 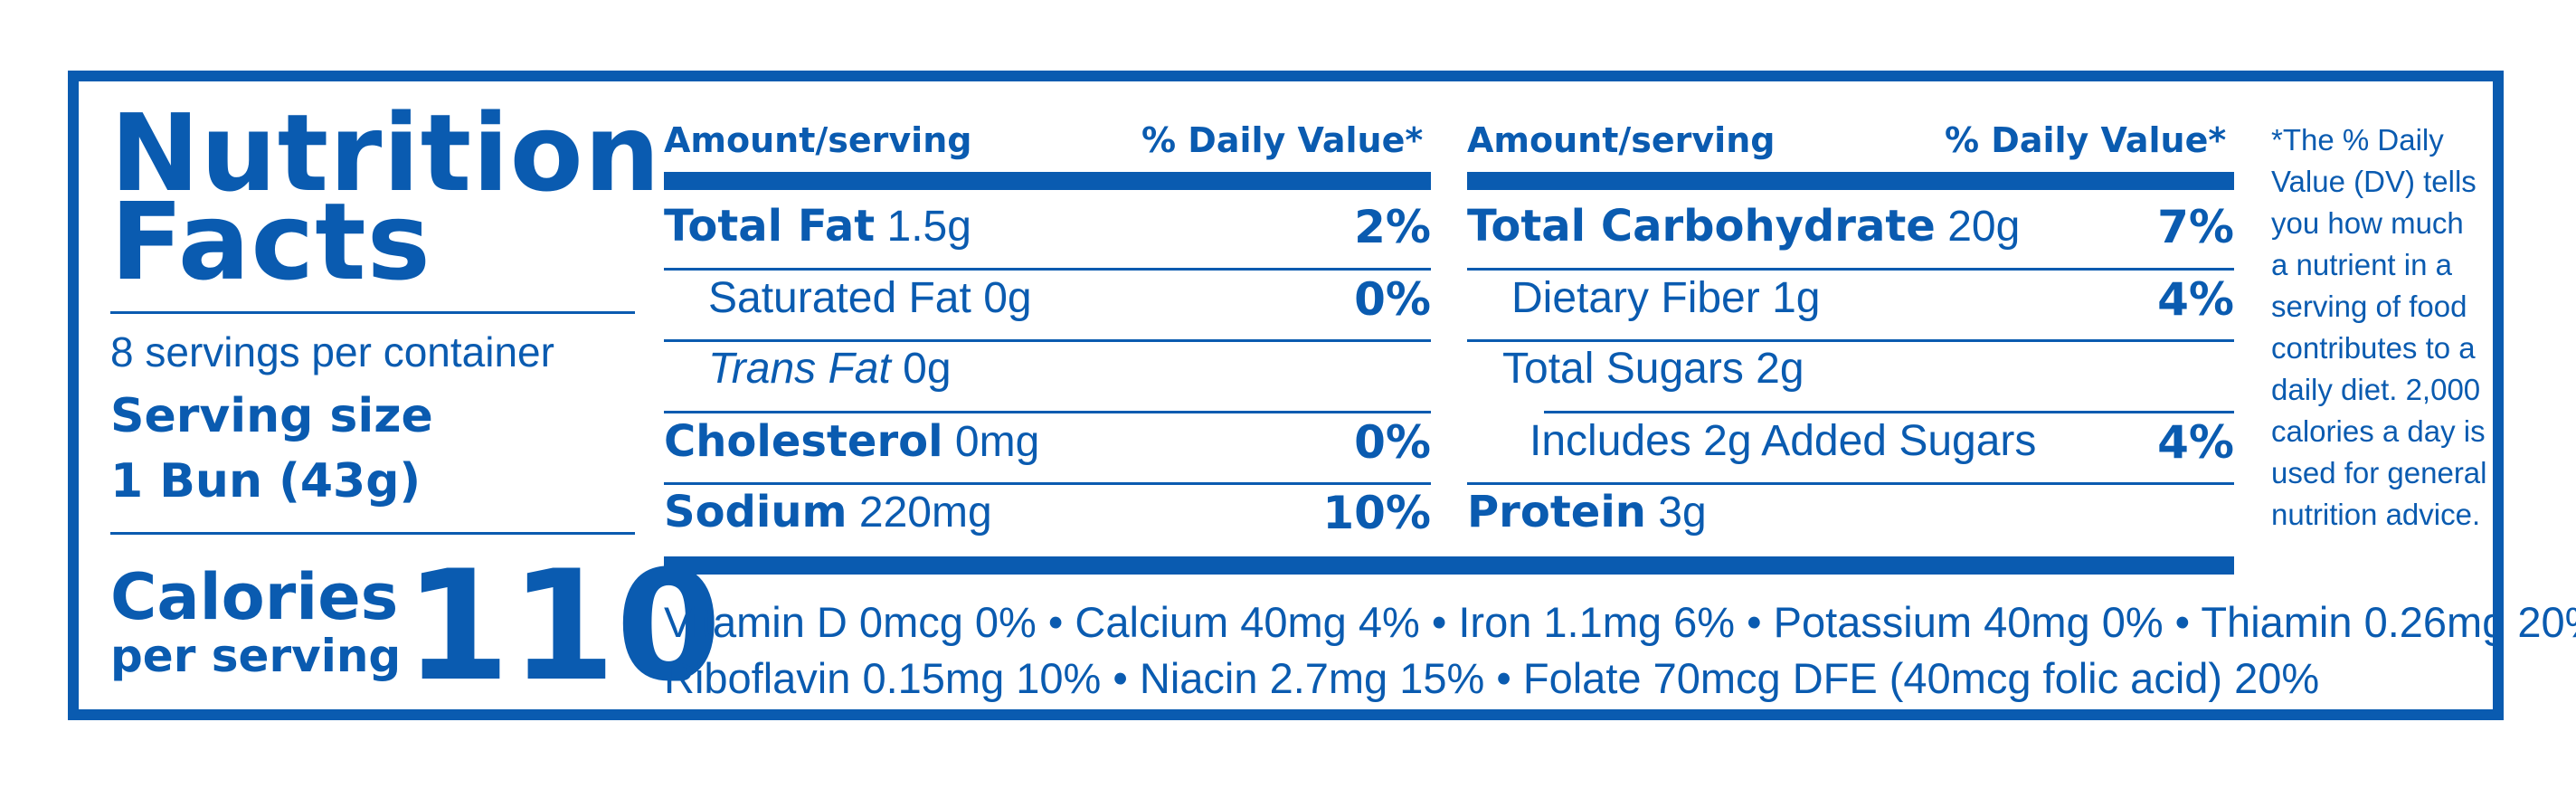 I want to click on calories-sublabel: per serving, so click(x=256, y=656).